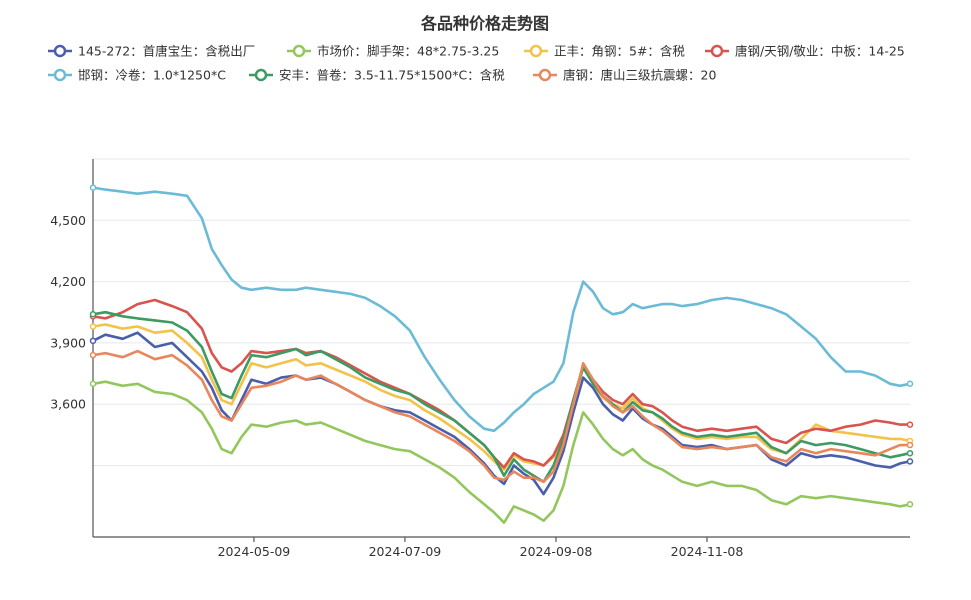 The width and height of the screenshot is (971, 600). I want to click on y-tick-label: 3,900, so click(68, 342).